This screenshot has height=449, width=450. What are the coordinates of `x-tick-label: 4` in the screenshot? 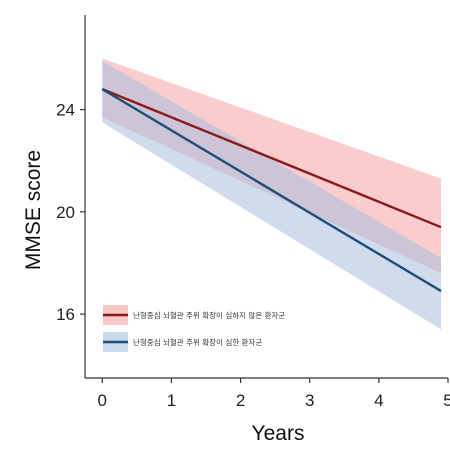 It's located at (378, 400).